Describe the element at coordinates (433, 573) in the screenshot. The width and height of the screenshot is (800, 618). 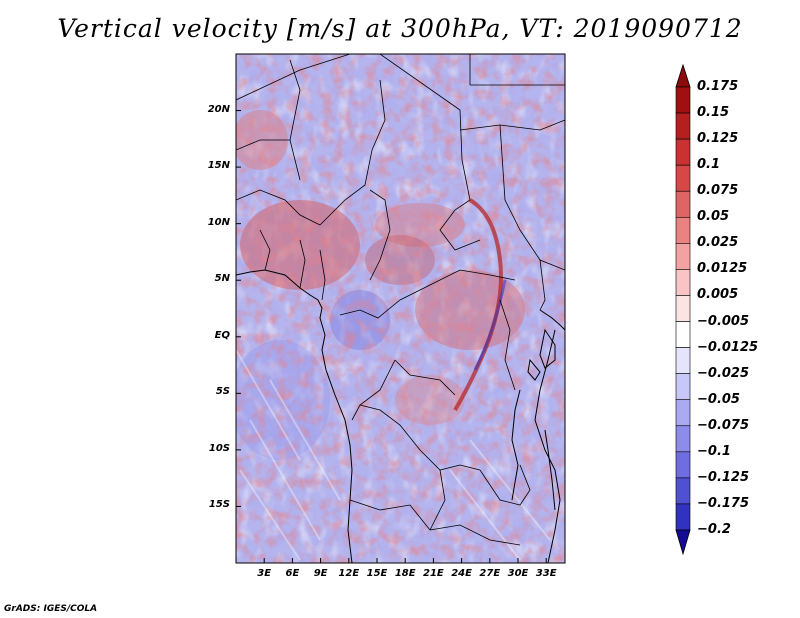
I see `lon-tick-label: 21E` at that location.